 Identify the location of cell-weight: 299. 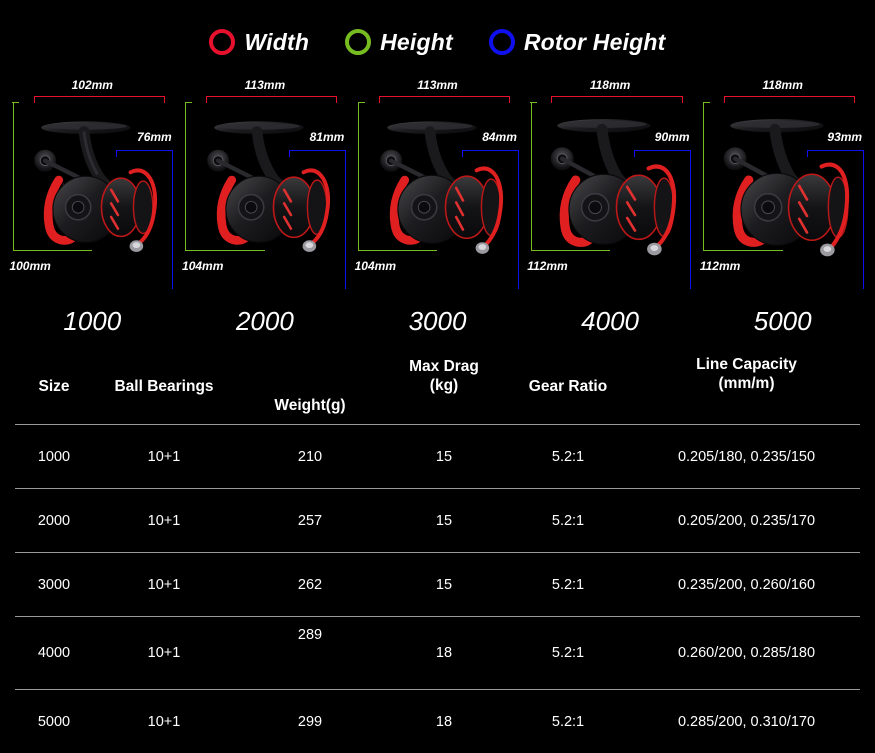
(310, 721).